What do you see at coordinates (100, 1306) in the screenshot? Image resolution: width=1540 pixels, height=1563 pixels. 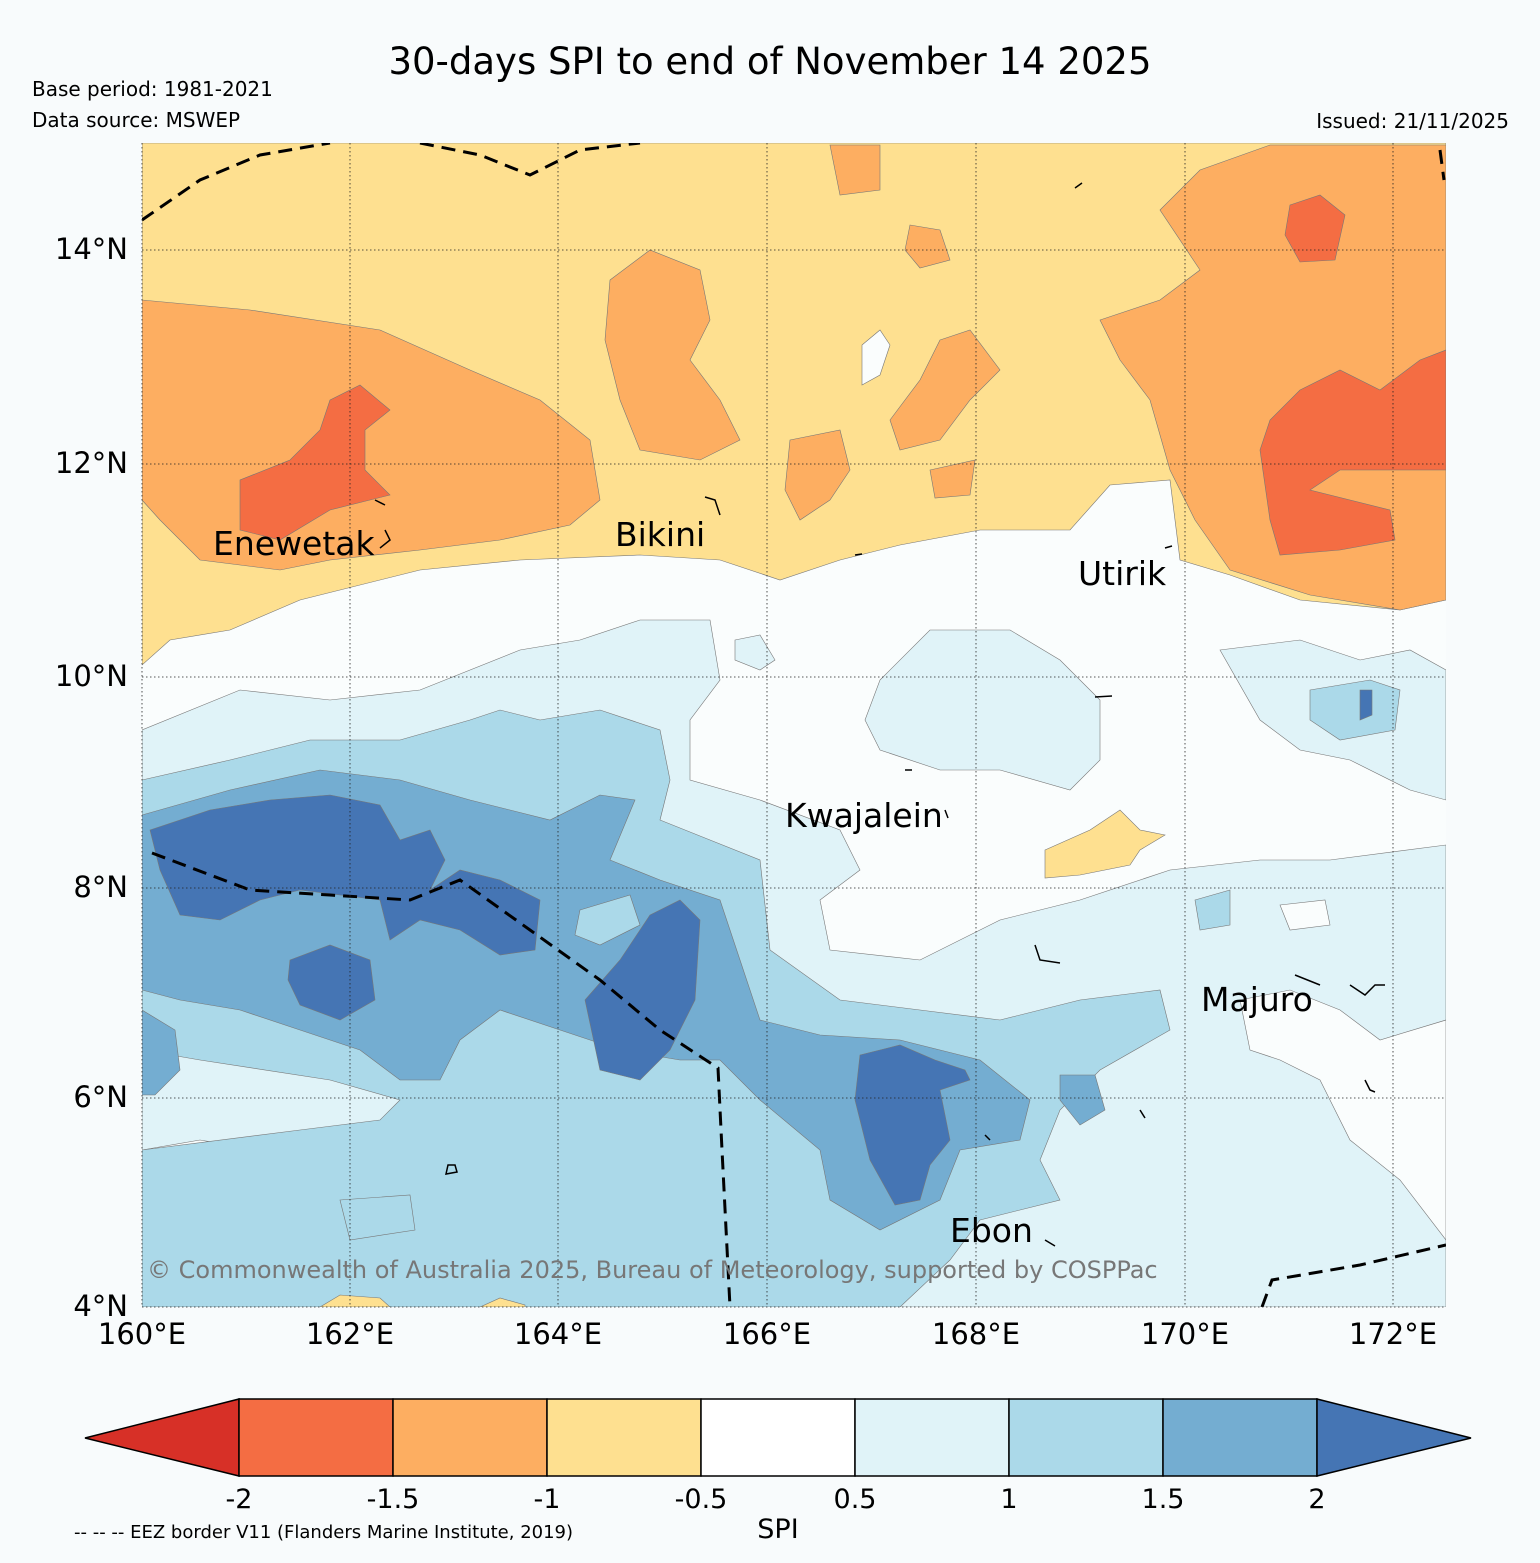 I see `lat-label: 4°N` at bounding box center [100, 1306].